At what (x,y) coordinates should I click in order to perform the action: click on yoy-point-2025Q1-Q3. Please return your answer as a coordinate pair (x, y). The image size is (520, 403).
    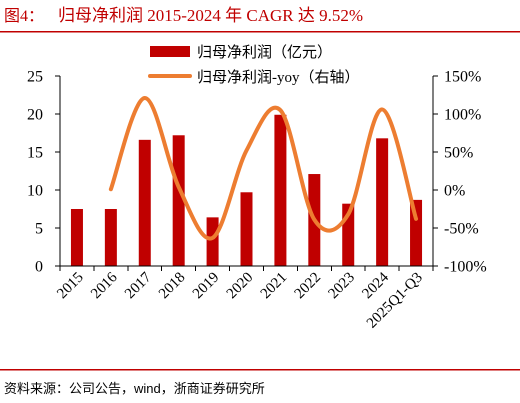
    Looking at the image, I should click on (416, 219).